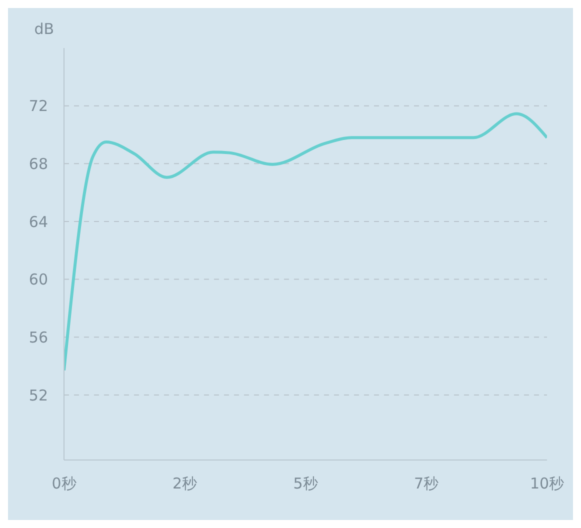 The image size is (581, 528). What do you see at coordinates (38, 163) in the screenshot?
I see `y-tick-label: 68` at bounding box center [38, 163].